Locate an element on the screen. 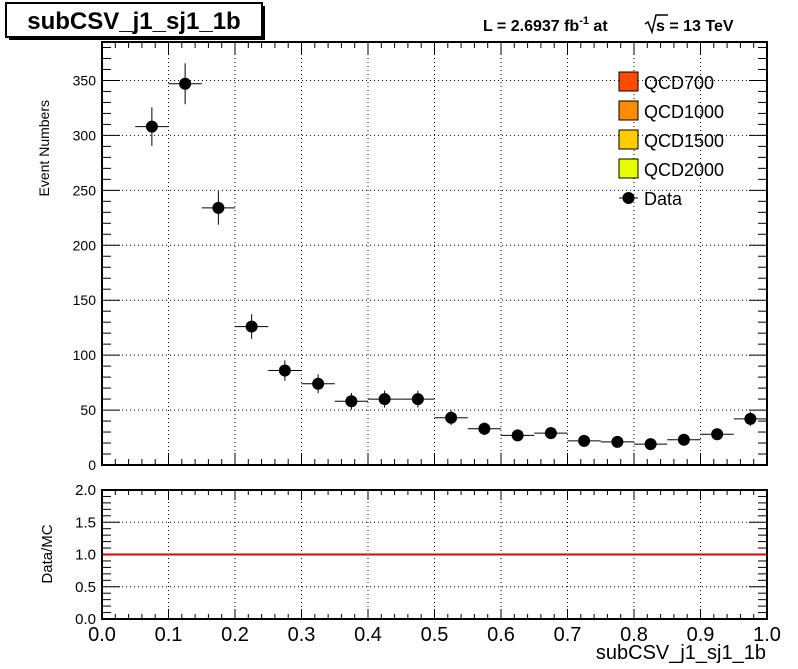 This screenshot has height=669, width=798. ratio-y-tick-labels: 0.0 0.5 1.0 1.5 2.0 is located at coordinates (85, 555).